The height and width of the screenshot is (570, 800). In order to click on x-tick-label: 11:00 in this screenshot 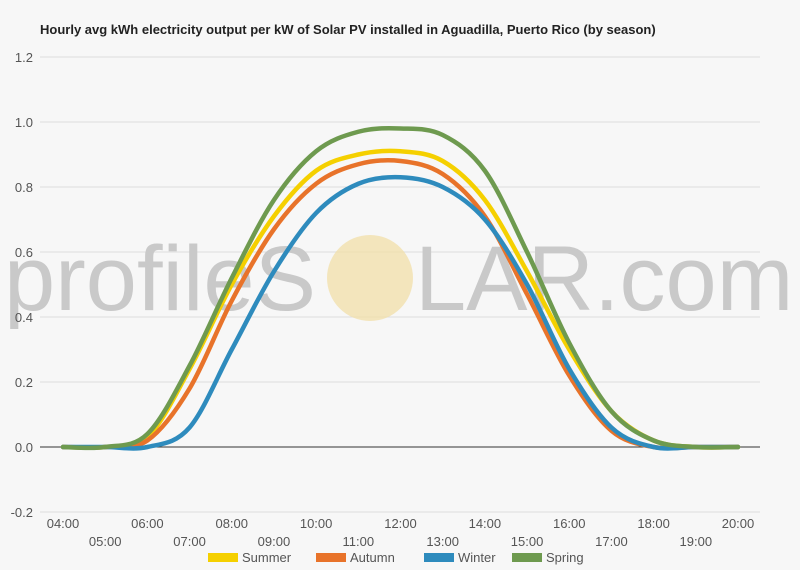, I will do `click(359, 541)`.